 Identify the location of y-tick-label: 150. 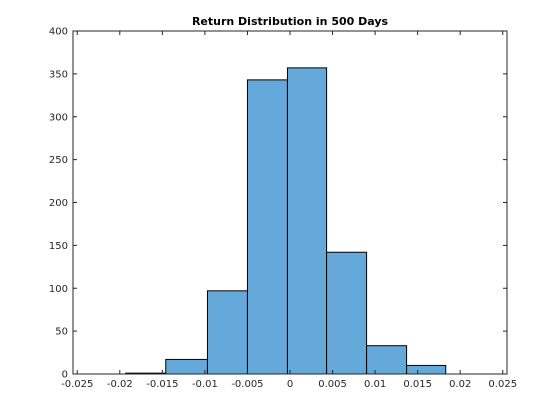
(58, 246).